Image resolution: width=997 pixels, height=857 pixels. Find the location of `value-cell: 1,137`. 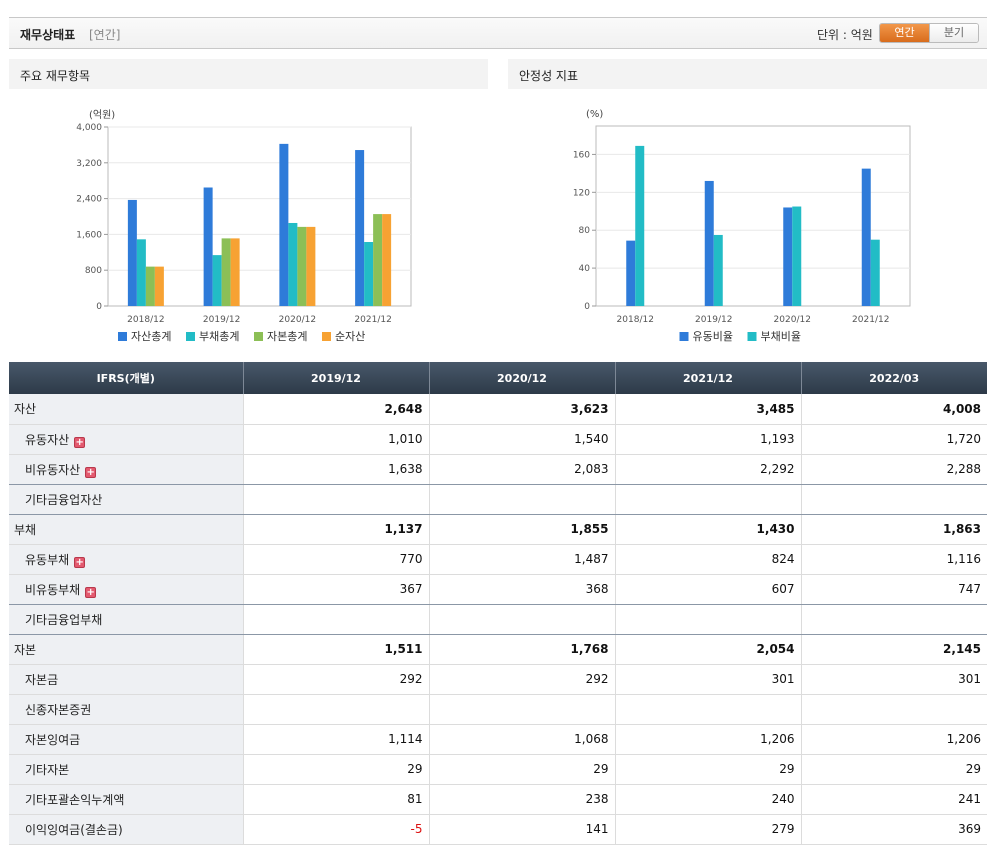

value-cell: 1,137 is located at coordinates (335, 529).